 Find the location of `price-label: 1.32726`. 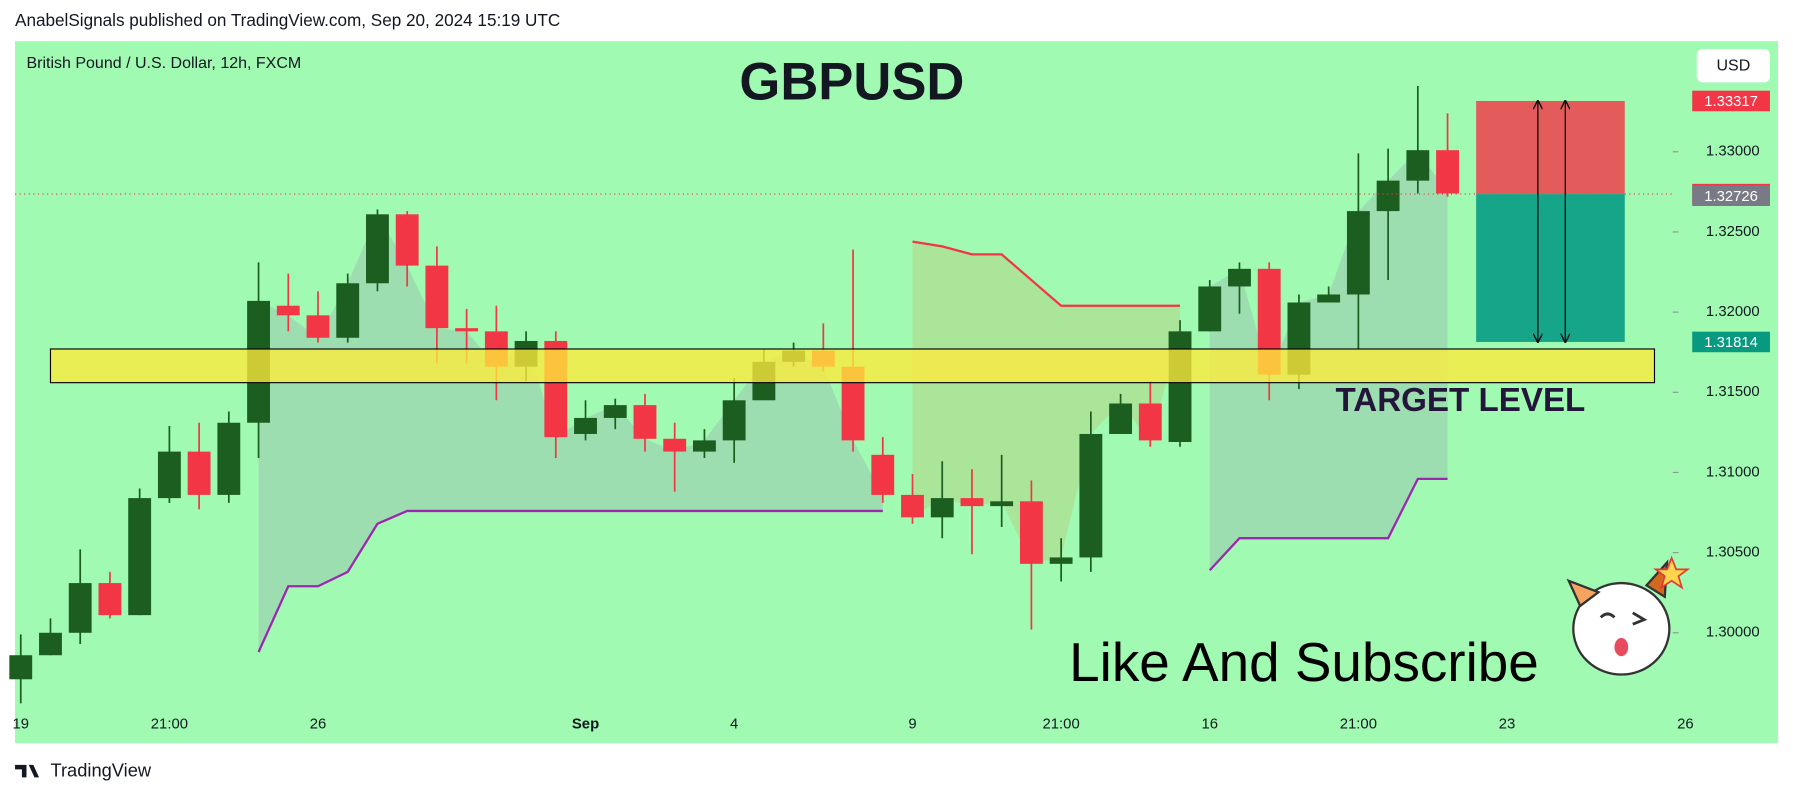

price-label: 1.32726 is located at coordinates (1731, 197).